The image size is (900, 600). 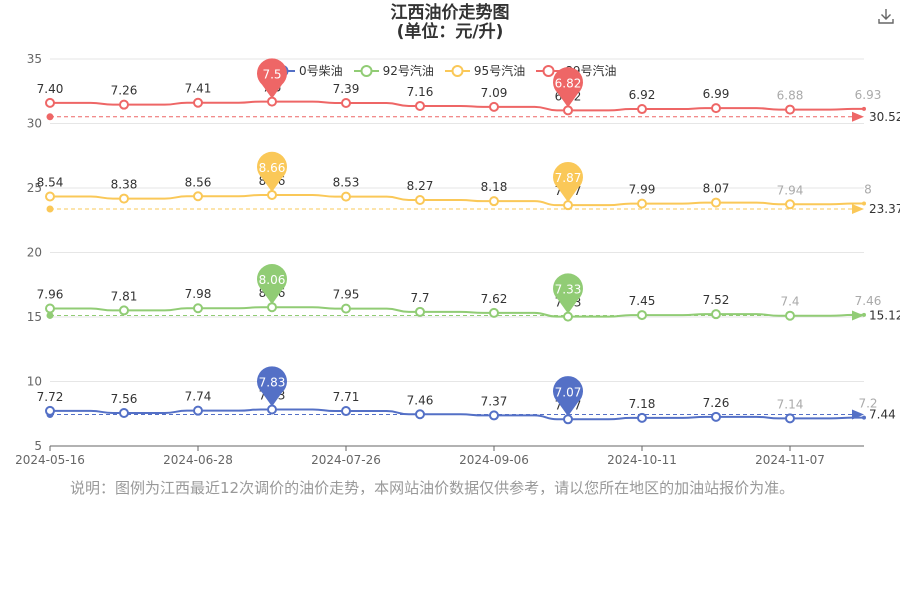 What do you see at coordinates (886, 16) in the screenshot?
I see `download-icon` at bounding box center [886, 16].